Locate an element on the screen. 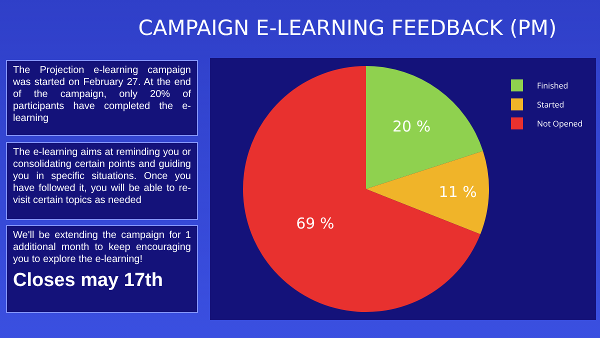 This screenshot has height=338, width=600. legend-label: Started is located at coordinates (550, 105).